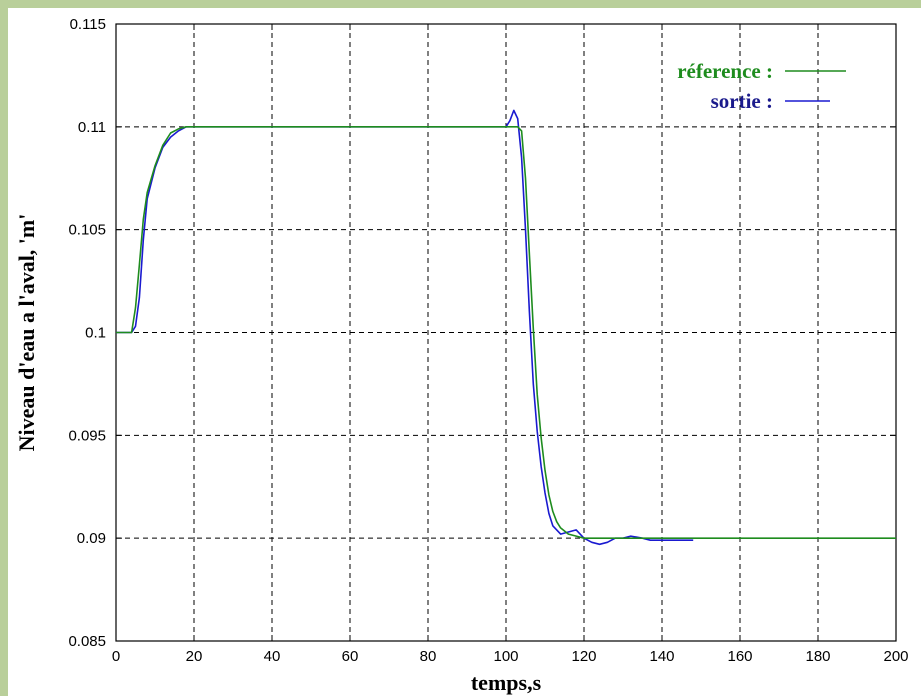 Image resolution: width=921 pixels, height=696 pixels. What do you see at coordinates (91, 538) in the screenshot?
I see `y-tick-label: 0.09` at bounding box center [91, 538].